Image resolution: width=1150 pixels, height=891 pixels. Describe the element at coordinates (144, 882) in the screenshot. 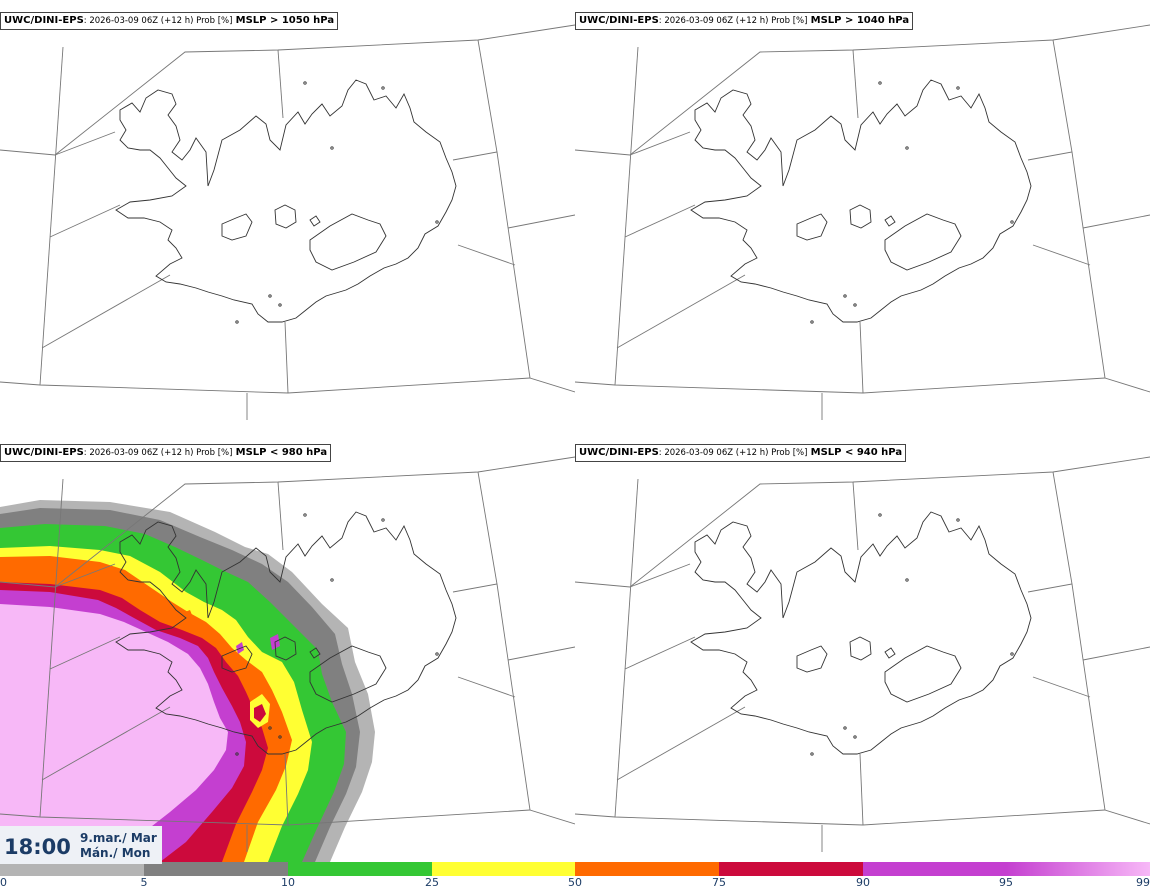

I see `colorbar-tick-label: 5` at that location.